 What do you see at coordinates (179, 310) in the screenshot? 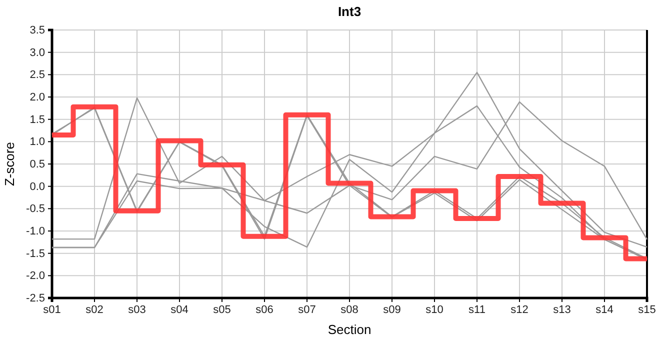
I see `x-tick-label: s04` at bounding box center [179, 310].